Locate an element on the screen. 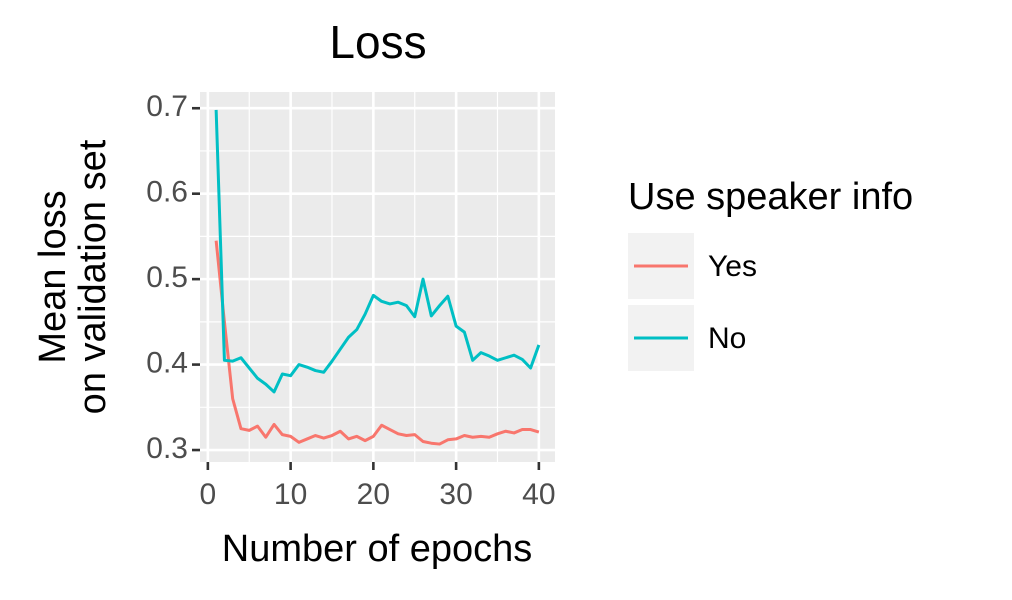 The image size is (1012, 600). legend-label: No is located at coordinates (727, 338).